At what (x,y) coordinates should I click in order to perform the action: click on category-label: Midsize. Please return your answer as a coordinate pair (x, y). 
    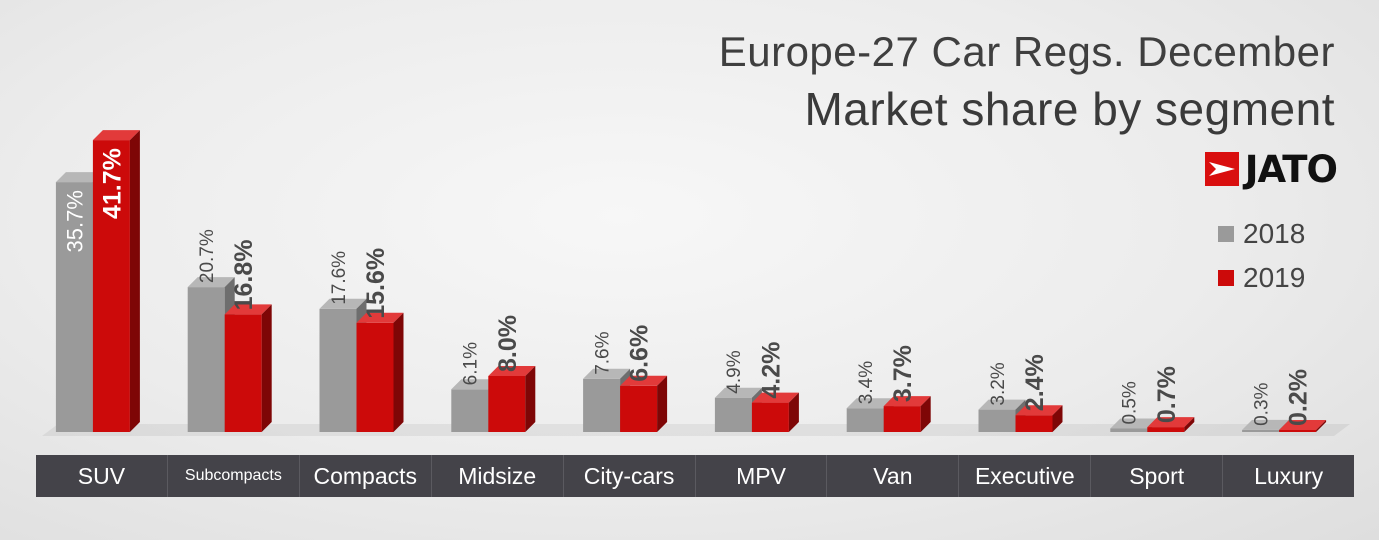
    Looking at the image, I should click on (496, 476).